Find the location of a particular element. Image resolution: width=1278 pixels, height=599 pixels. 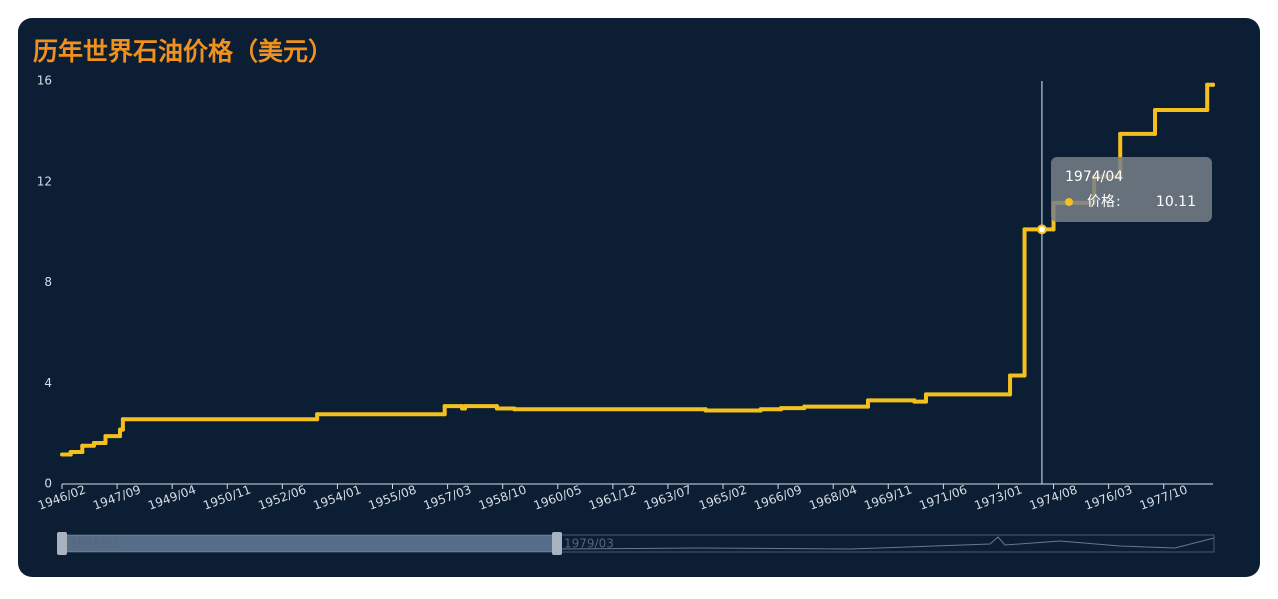

tooltip-date: 1974/04 is located at coordinates (1094, 177).